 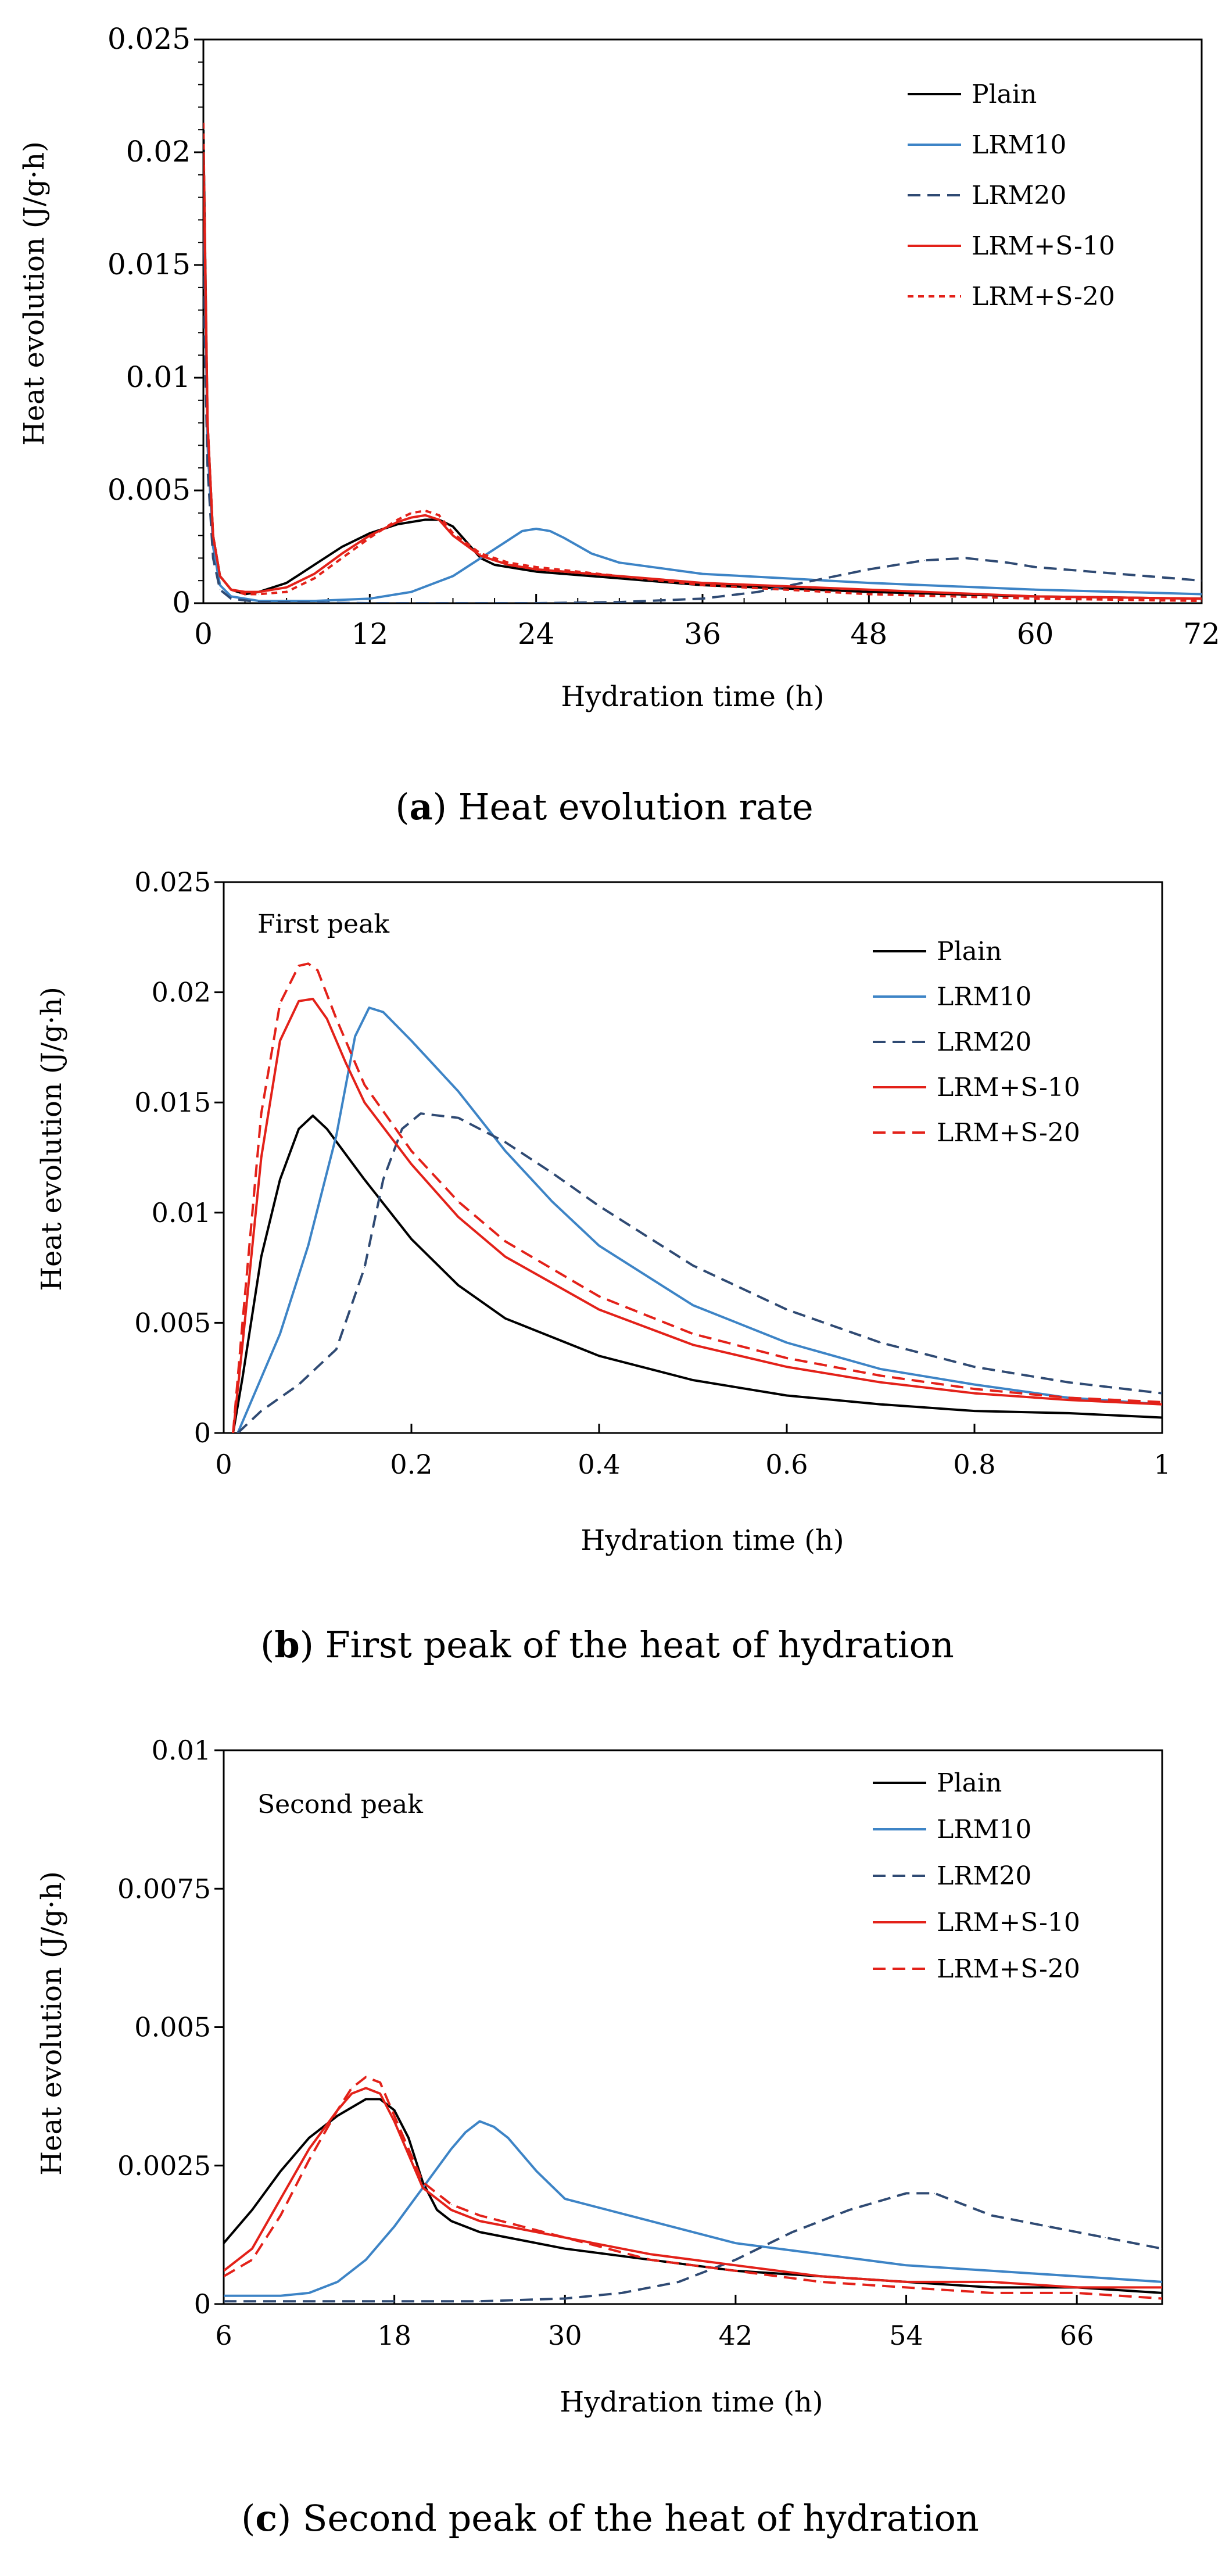 I want to click on panel-b-y-tick-label: 0.01, so click(x=182, y=1212).